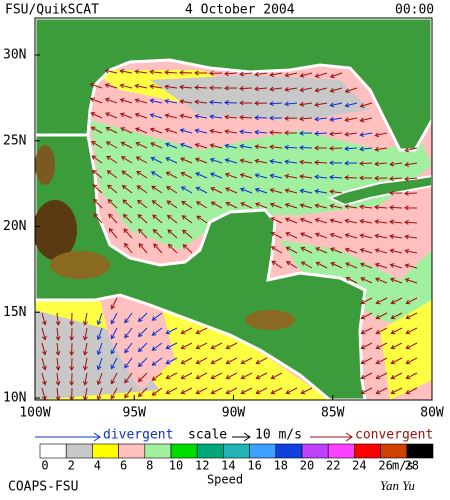  What do you see at coordinates (270, 320) in the screenshot?
I see `terrain` at bounding box center [270, 320].